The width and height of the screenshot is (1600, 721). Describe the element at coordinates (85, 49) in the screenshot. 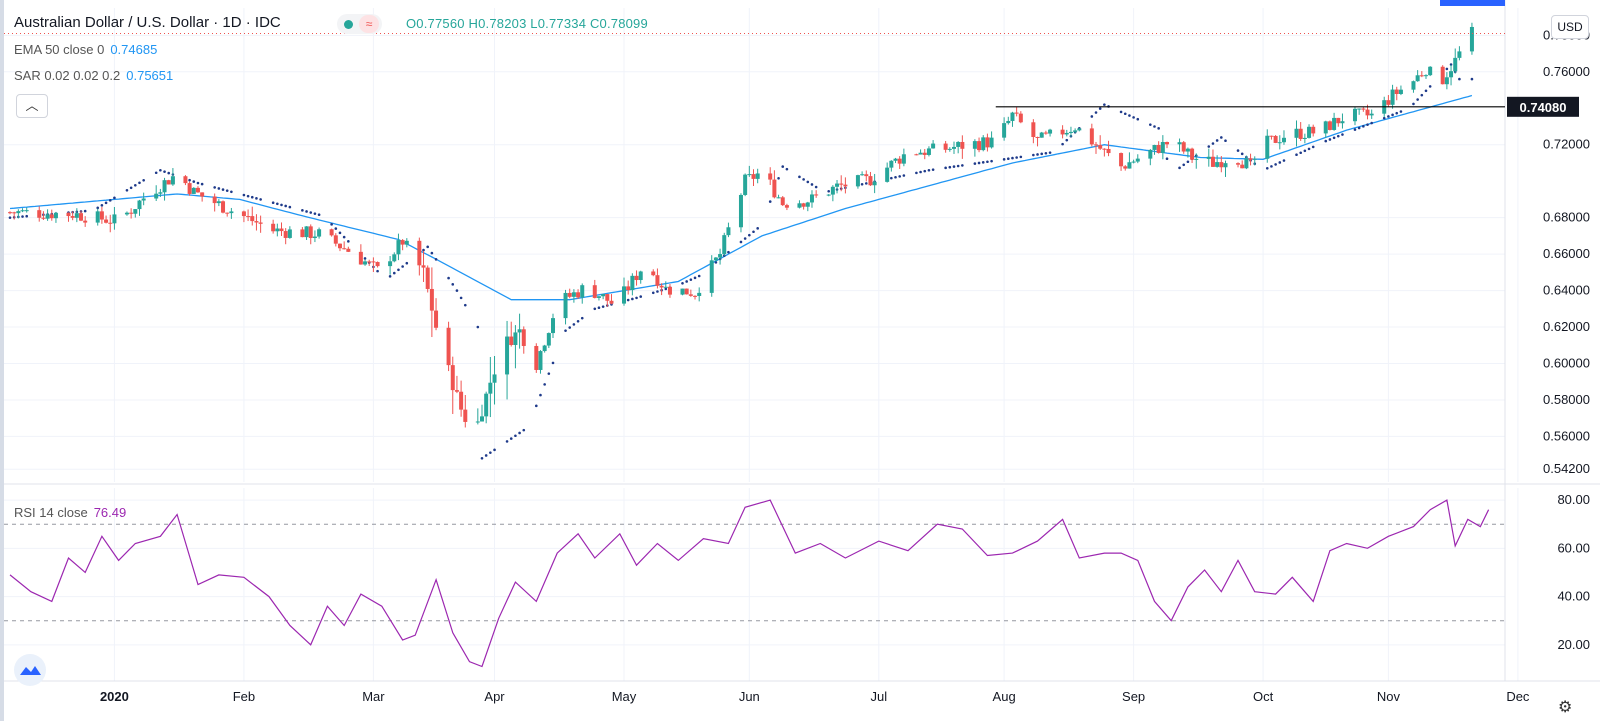

I see `ema-legend: EMA 50 close 0 0.74685` at that location.